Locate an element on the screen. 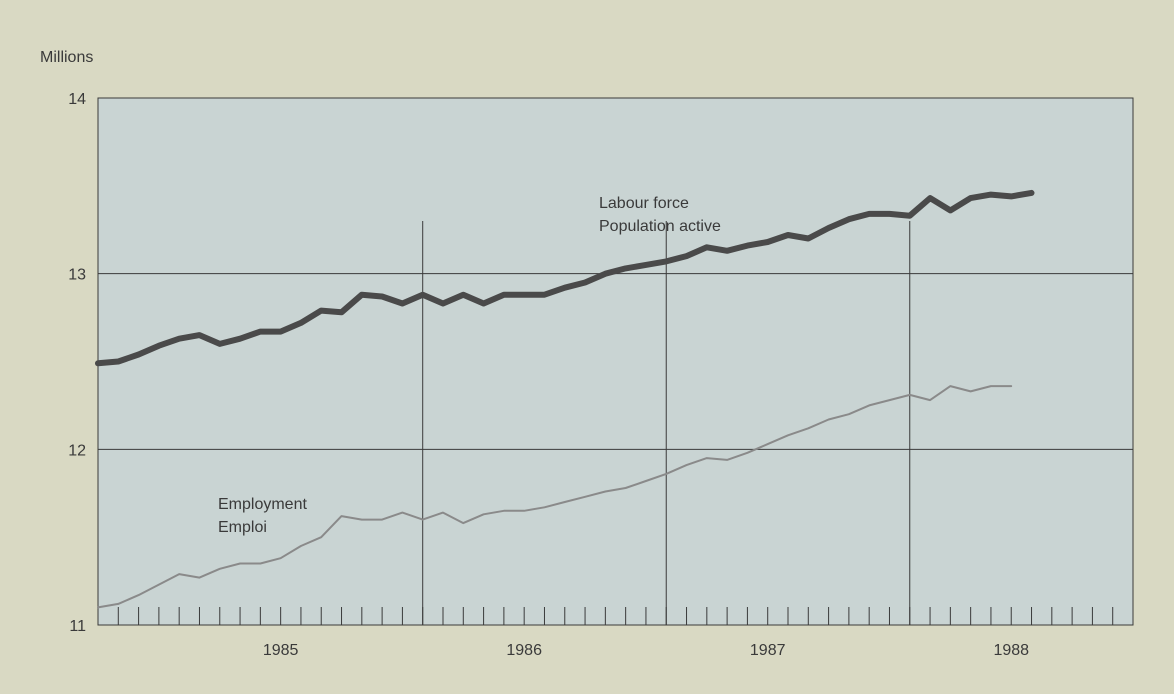 This screenshot has height=694, width=1174. employment-series-label: Emploi is located at coordinates (242, 527).